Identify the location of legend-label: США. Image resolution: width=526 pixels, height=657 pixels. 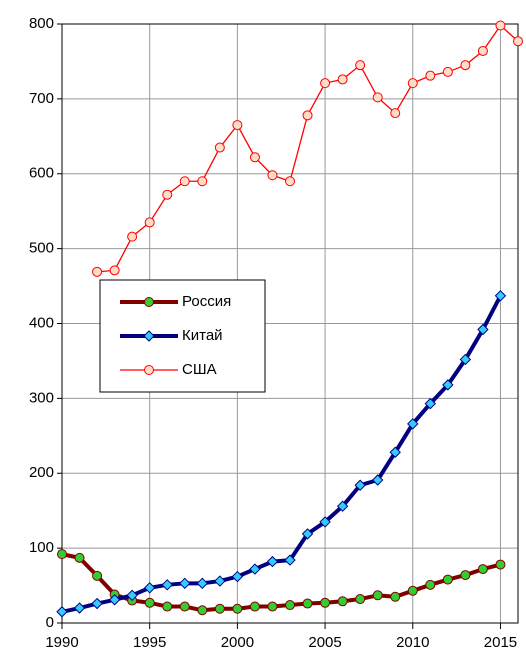
(199, 369).